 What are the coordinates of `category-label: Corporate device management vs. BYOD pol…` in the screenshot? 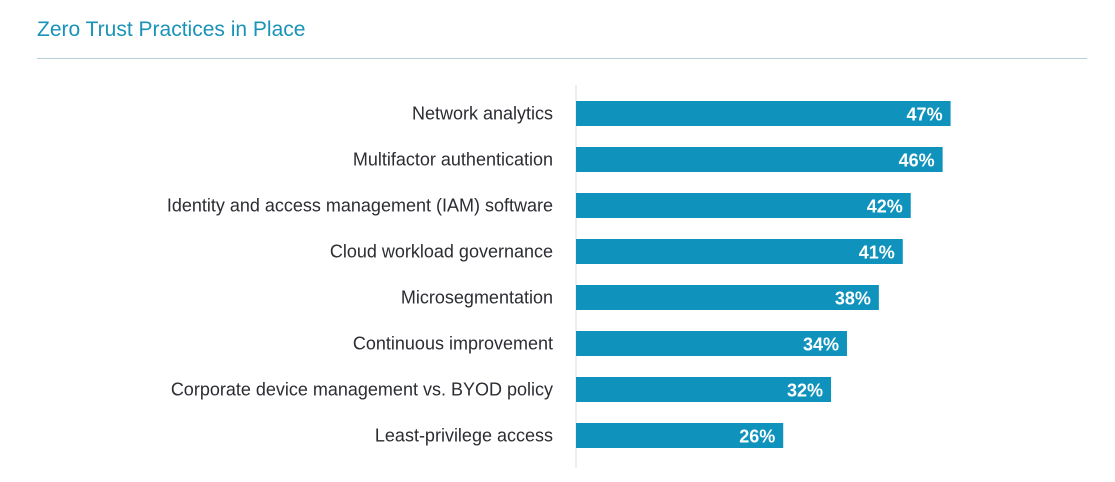 It's located at (362, 390).